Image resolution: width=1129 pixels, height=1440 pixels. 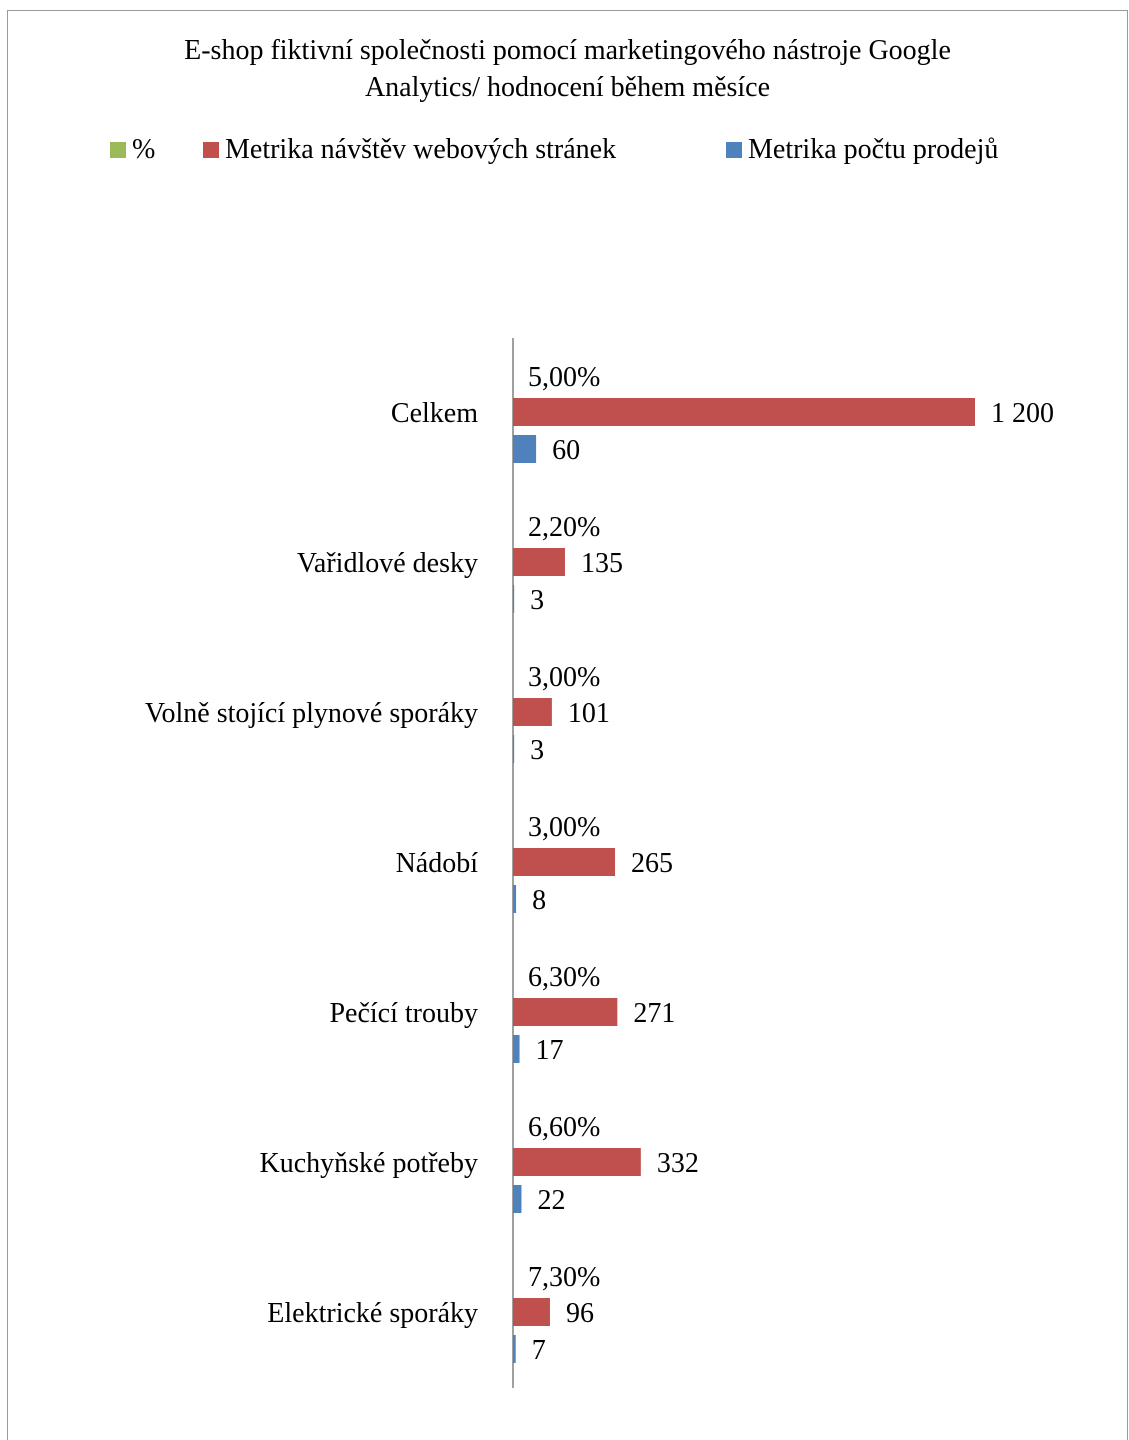 What do you see at coordinates (678, 1163) in the screenshot?
I see `data-label-visits: 332` at bounding box center [678, 1163].